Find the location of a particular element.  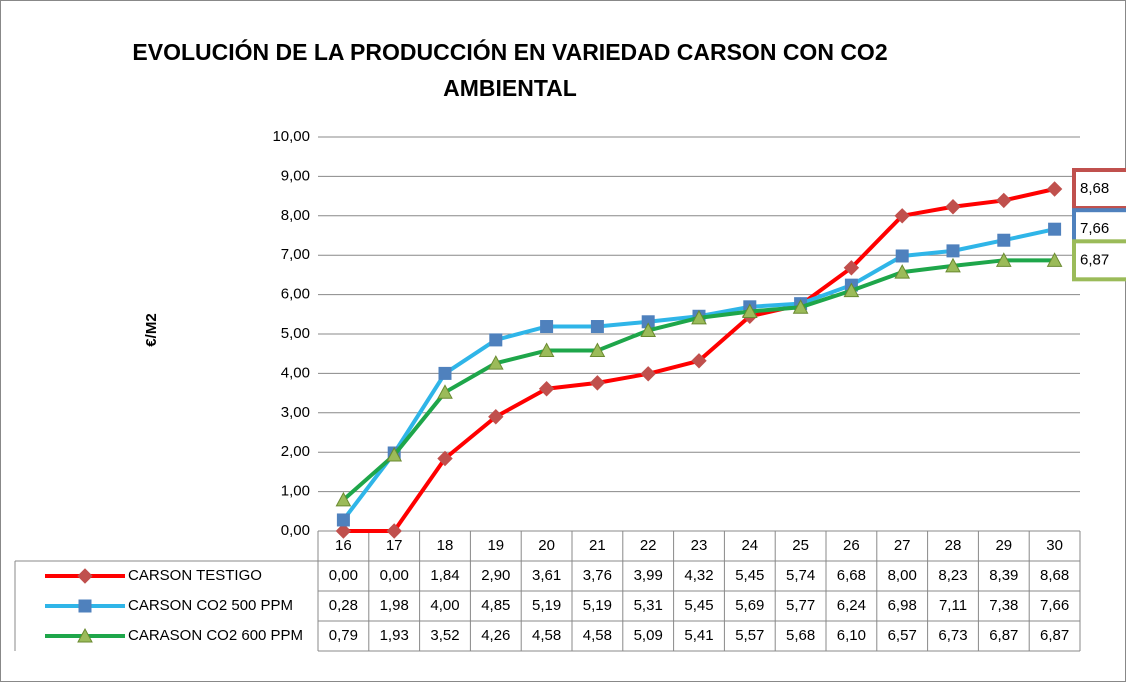

table-value: 5,69 is located at coordinates (749, 605).